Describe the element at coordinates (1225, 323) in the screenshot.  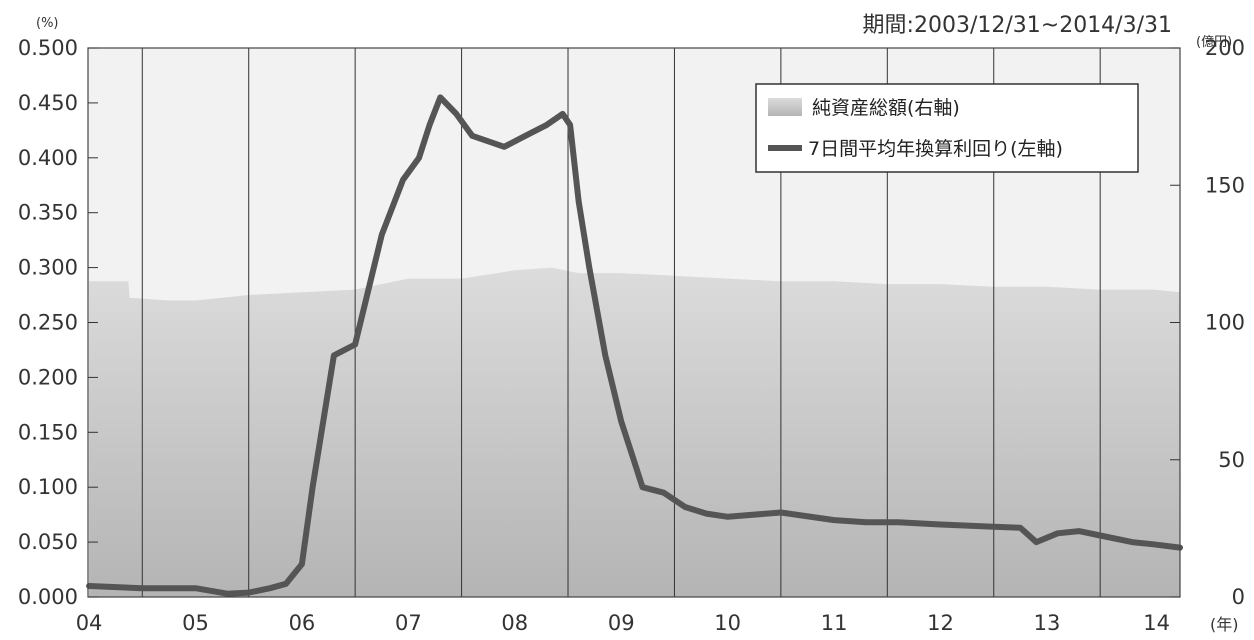
I see `right-tick-label: 100` at that location.